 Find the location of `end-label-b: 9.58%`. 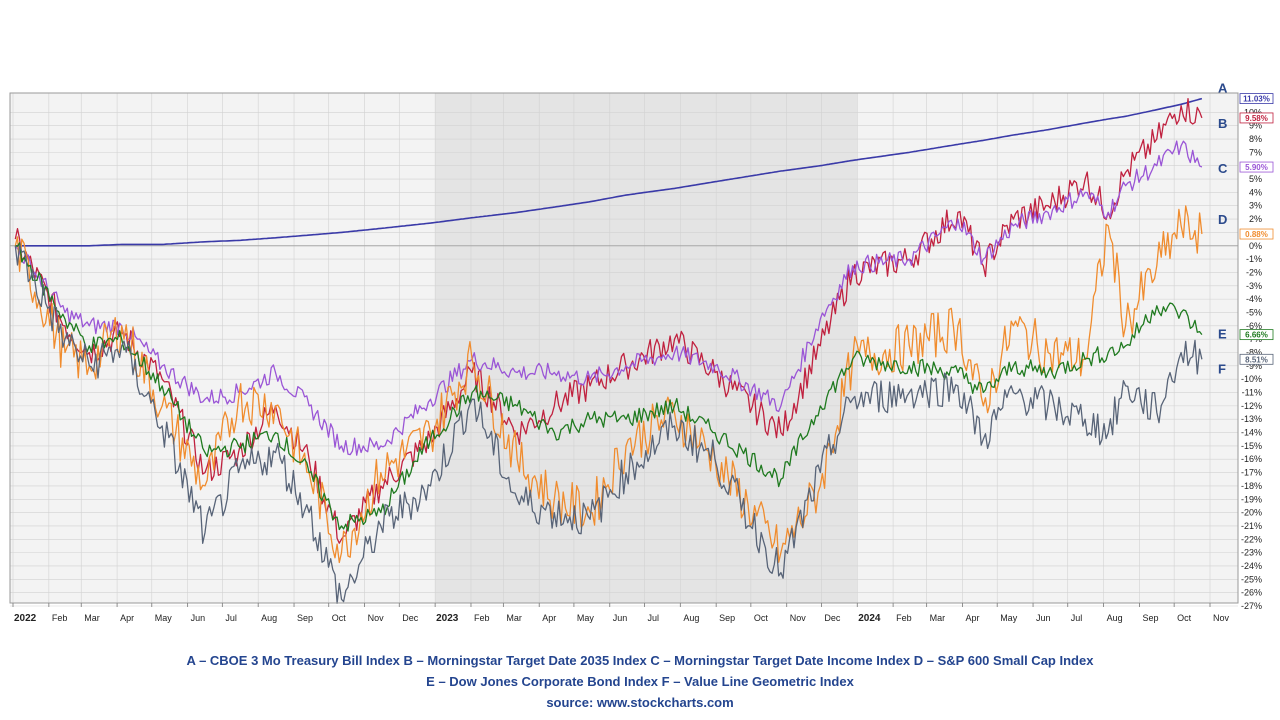

end-label-b: 9.58% is located at coordinates (1256, 118).